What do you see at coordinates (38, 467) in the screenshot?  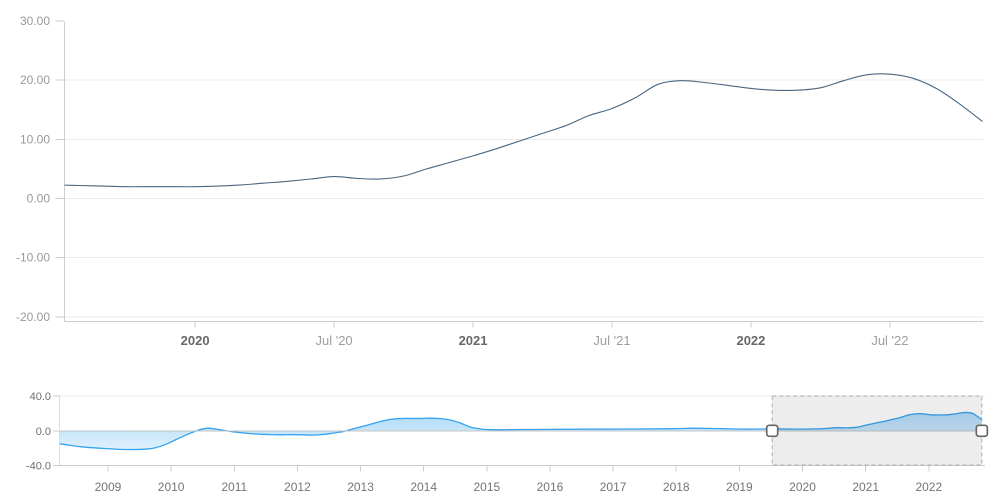 I see `nav-y-axis-label: -40.0` at bounding box center [38, 467].